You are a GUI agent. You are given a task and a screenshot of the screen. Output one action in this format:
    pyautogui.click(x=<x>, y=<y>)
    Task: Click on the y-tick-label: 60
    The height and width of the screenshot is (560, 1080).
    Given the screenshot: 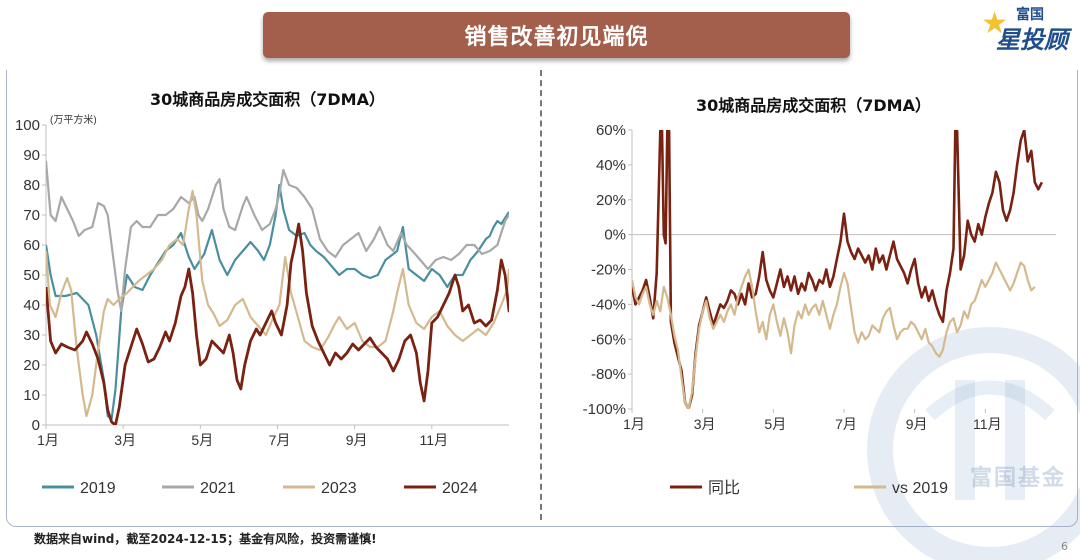 What is the action you would take?
    pyautogui.click(x=31, y=245)
    